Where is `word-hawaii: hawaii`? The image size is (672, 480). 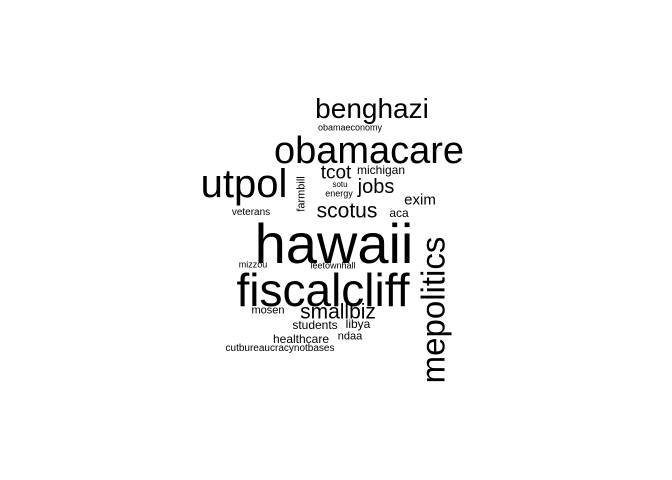 word-hawaii: hawaii is located at coordinates (334, 243).